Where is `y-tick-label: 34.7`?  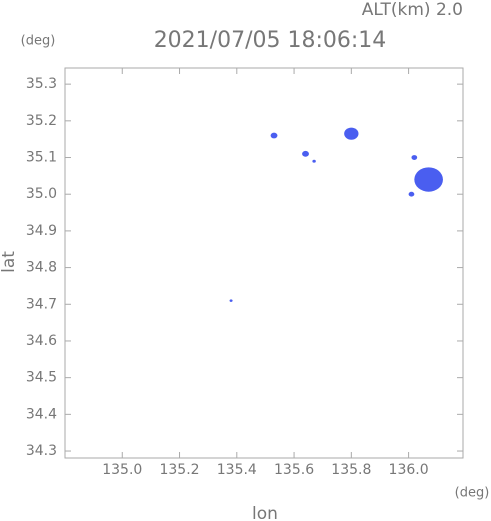 y-tick-label: 34.7 is located at coordinates (41, 304).